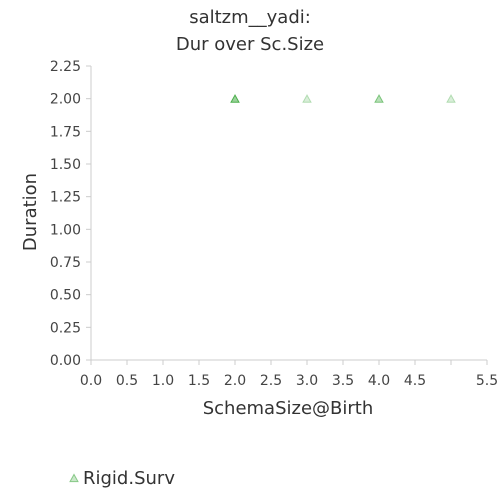 Image resolution: width=500 pixels, height=500 pixels. Describe the element at coordinates (163, 381) in the screenshot. I see `x-tick-label: 1.0` at that location.